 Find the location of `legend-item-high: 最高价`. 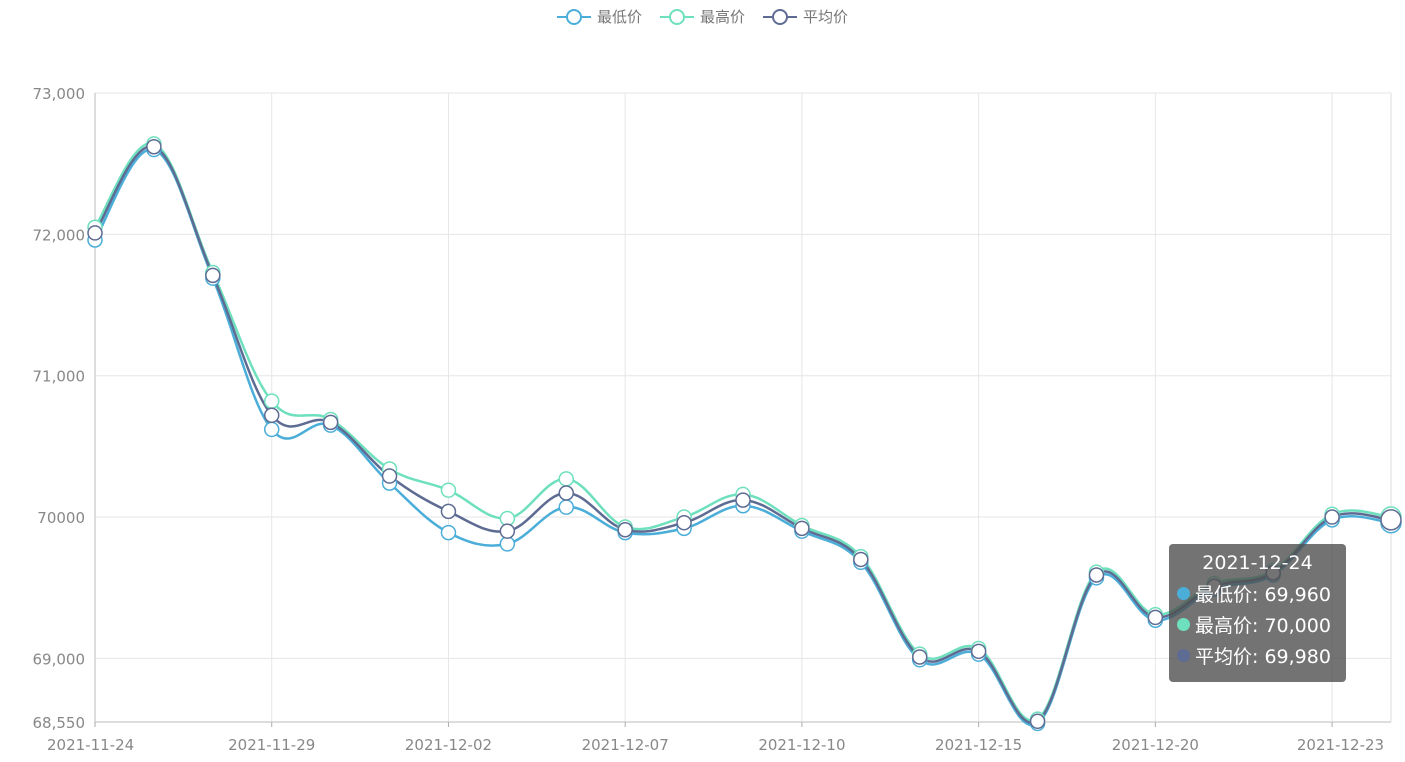

legend-item-high: 最高价 is located at coordinates (702, 16).